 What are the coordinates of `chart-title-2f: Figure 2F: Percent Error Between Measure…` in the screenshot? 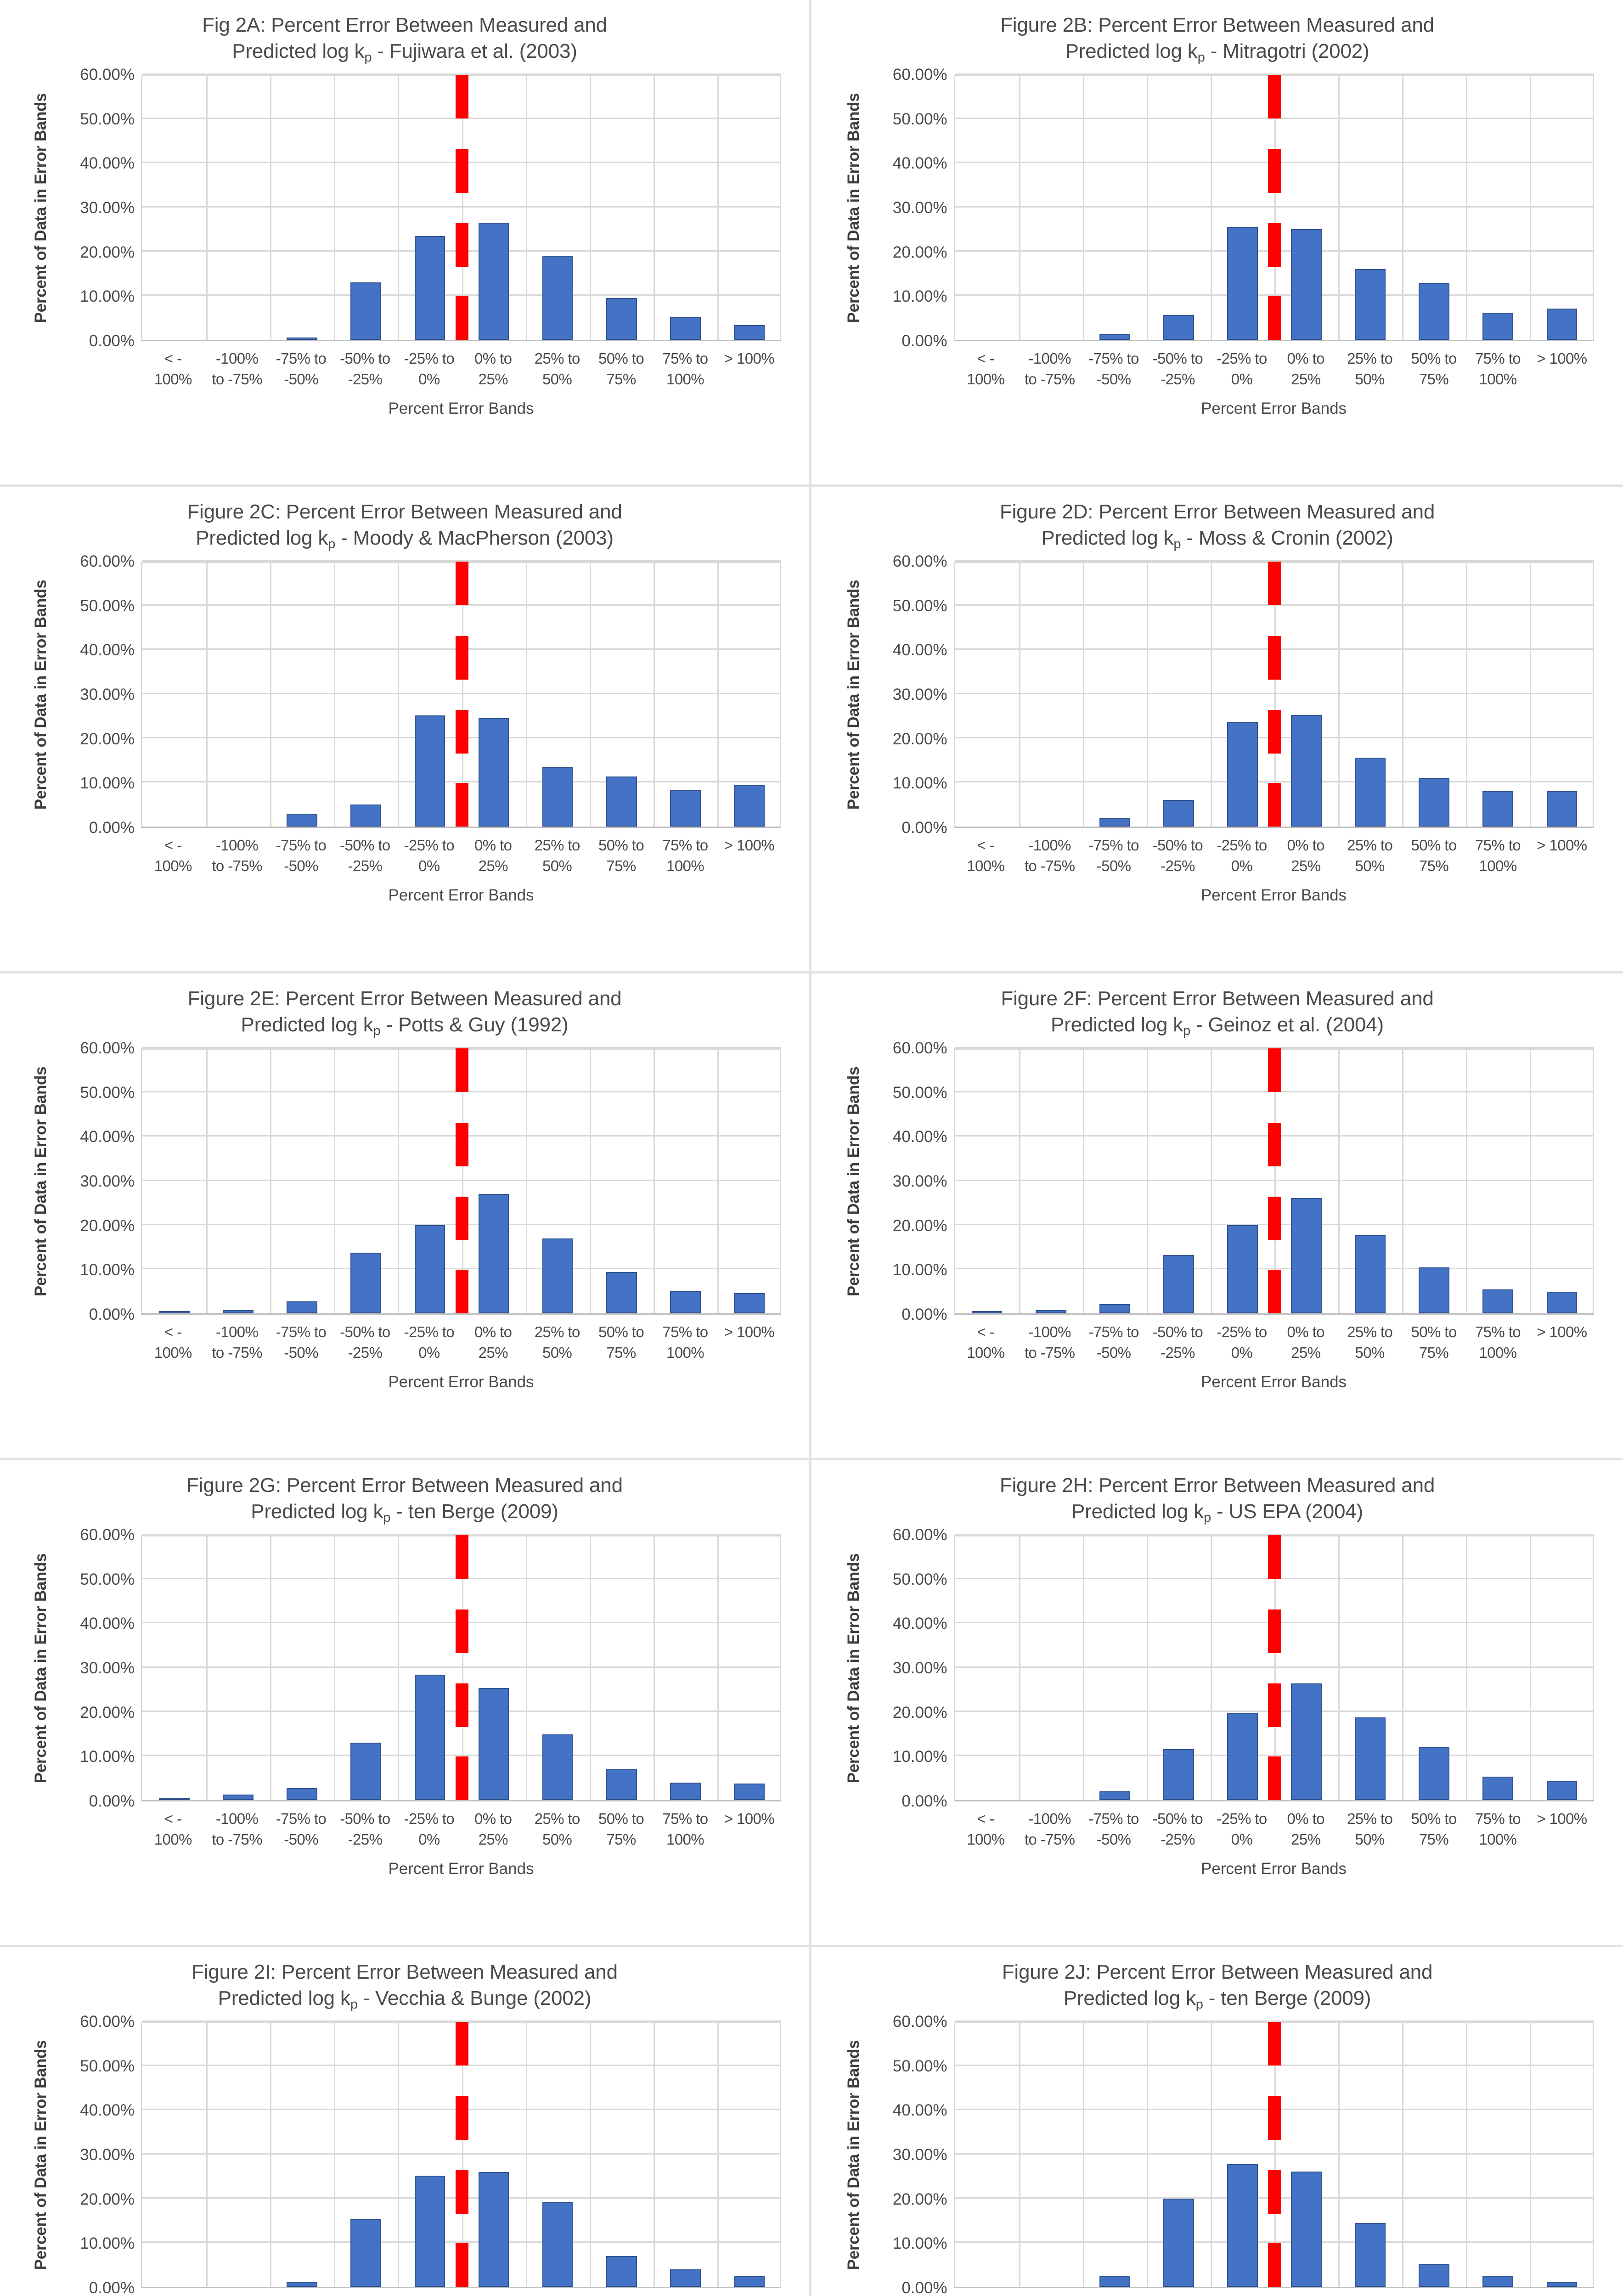 It's located at (1217, 1012).